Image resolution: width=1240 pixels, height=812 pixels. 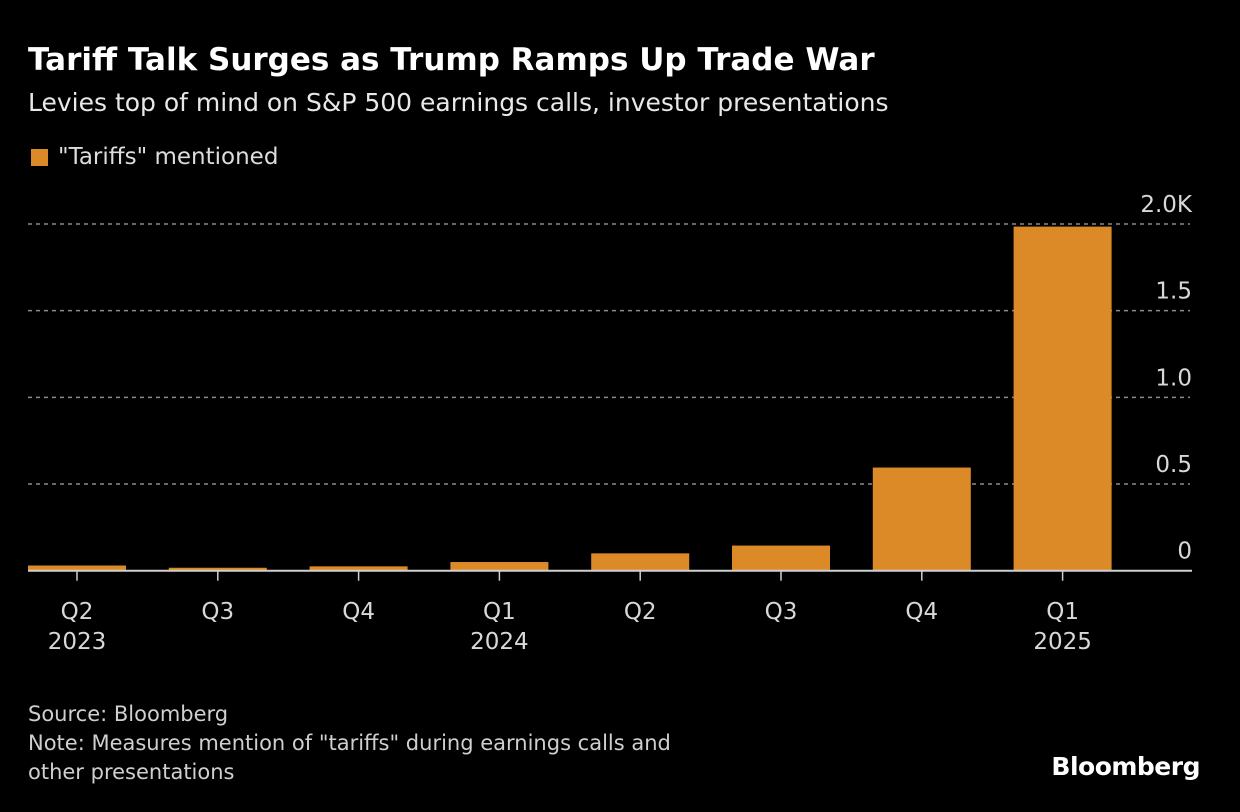 What do you see at coordinates (1184, 552) in the screenshot?
I see `y-tick-label: 0` at bounding box center [1184, 552].